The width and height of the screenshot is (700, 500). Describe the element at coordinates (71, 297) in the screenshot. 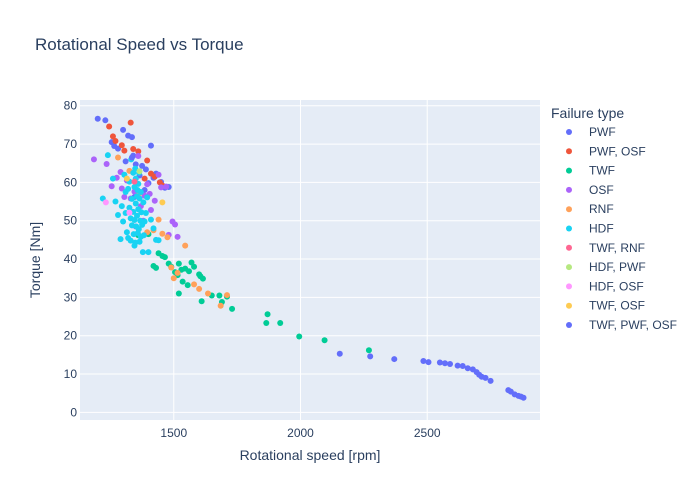

I see `y-tick-label: 30` at that location.